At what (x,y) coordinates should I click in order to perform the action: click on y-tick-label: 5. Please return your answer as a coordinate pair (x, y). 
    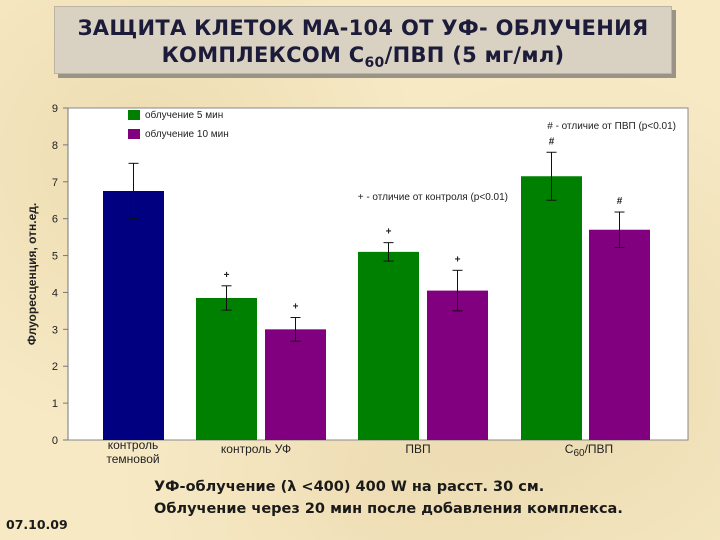
    Looking at the image, I should click on (55, 257).